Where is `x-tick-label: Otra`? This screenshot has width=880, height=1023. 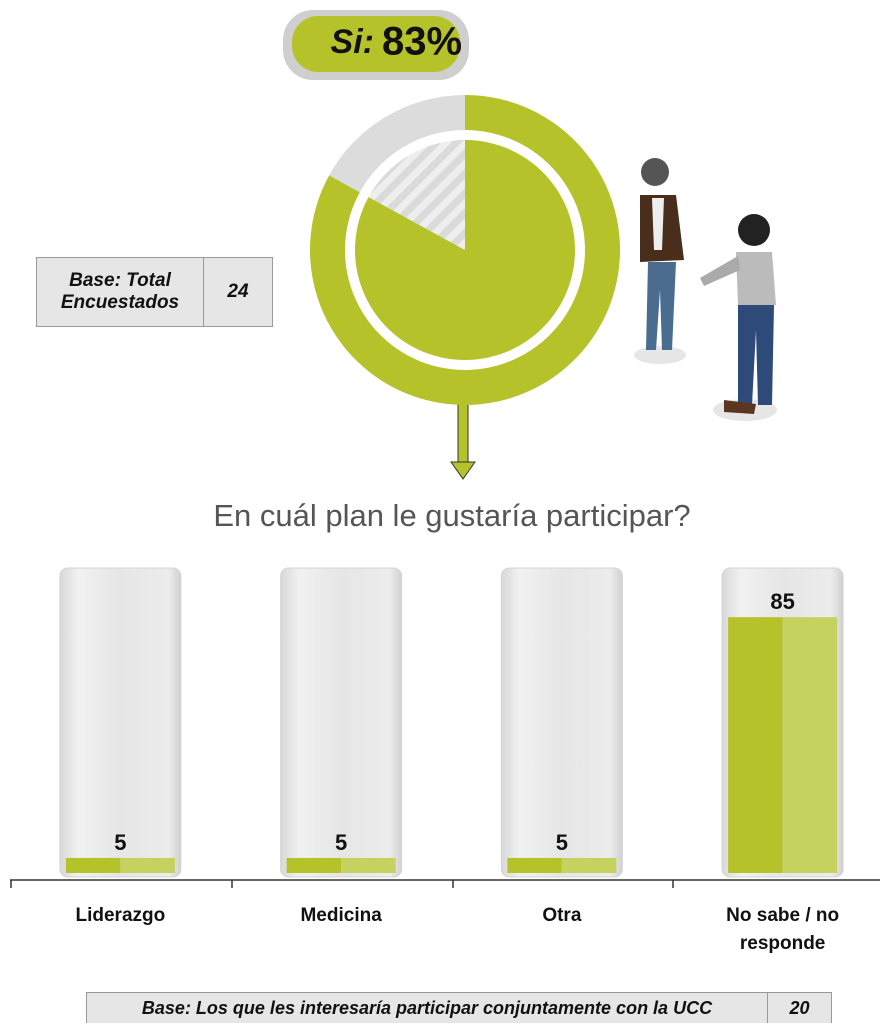 x-tick-label: Otra is located at coordinates (562, 915).